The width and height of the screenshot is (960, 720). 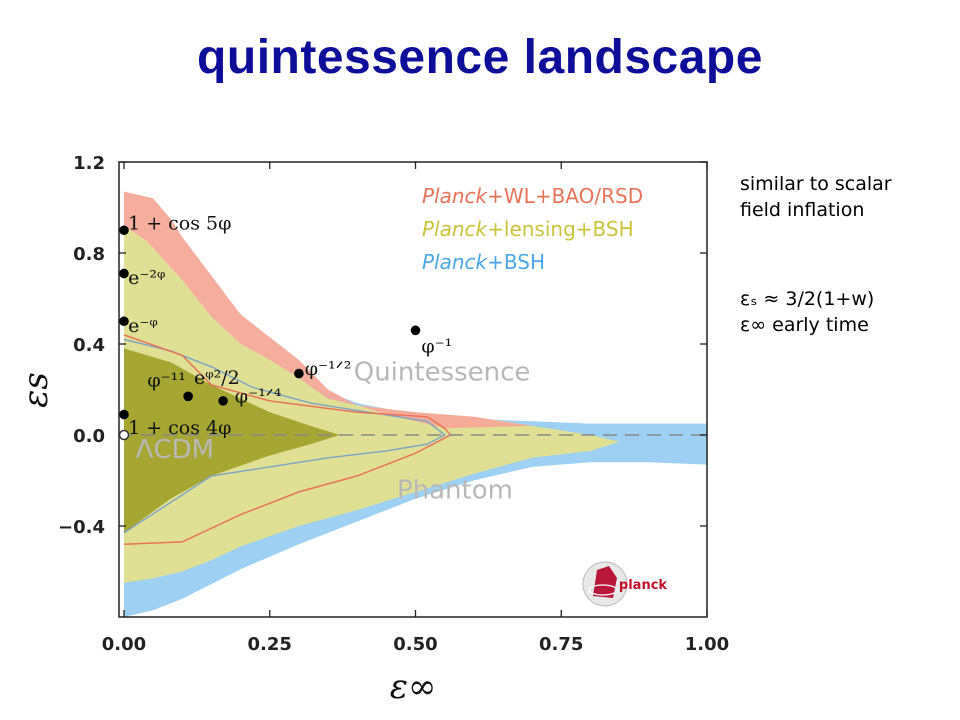 What do you see at coordinates (89, 345) in the screenshot?
I see `y-tick-label: 0.4` at bounding box center [89, 345].